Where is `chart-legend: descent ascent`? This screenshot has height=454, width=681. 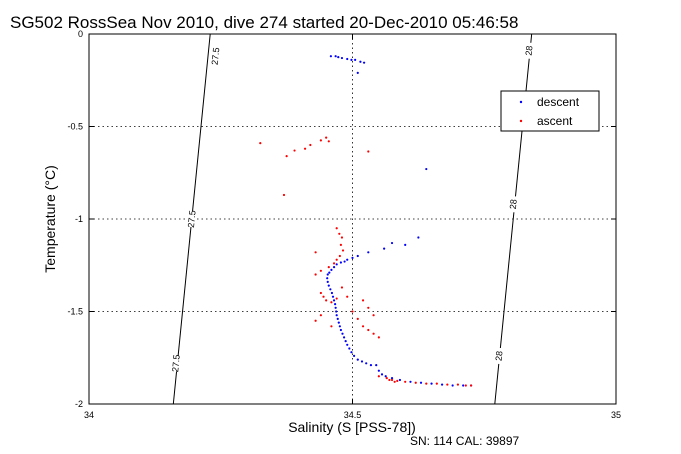 chart-legend: descent ascent is located at coordinates (550, 111).